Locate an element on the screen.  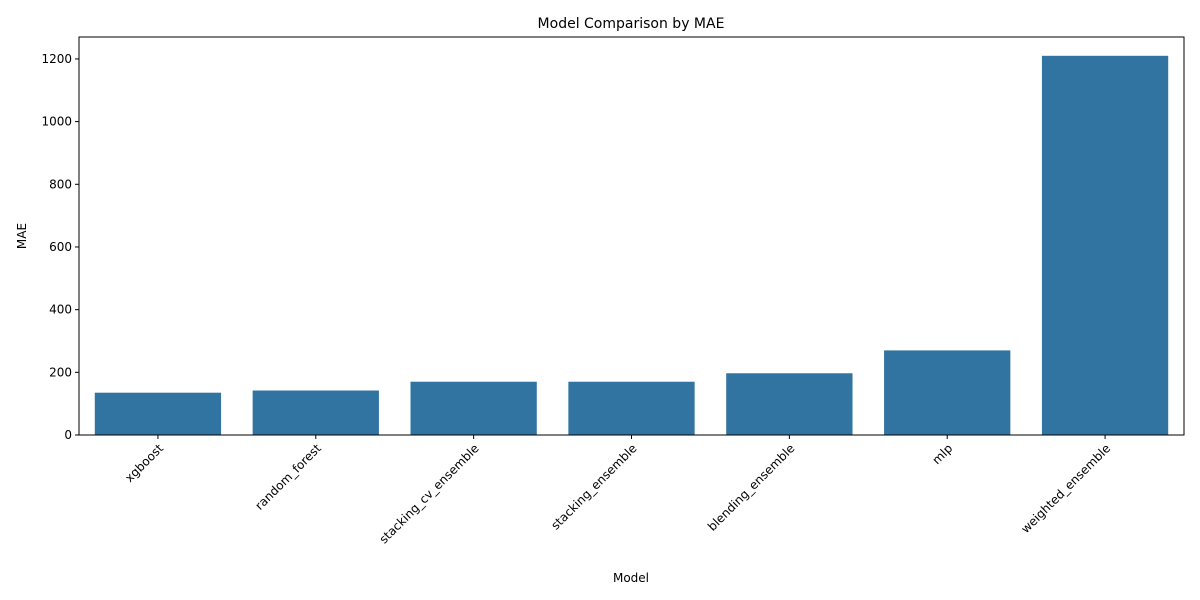
y-tick-label: 800 is located at coordinates (60, 184).